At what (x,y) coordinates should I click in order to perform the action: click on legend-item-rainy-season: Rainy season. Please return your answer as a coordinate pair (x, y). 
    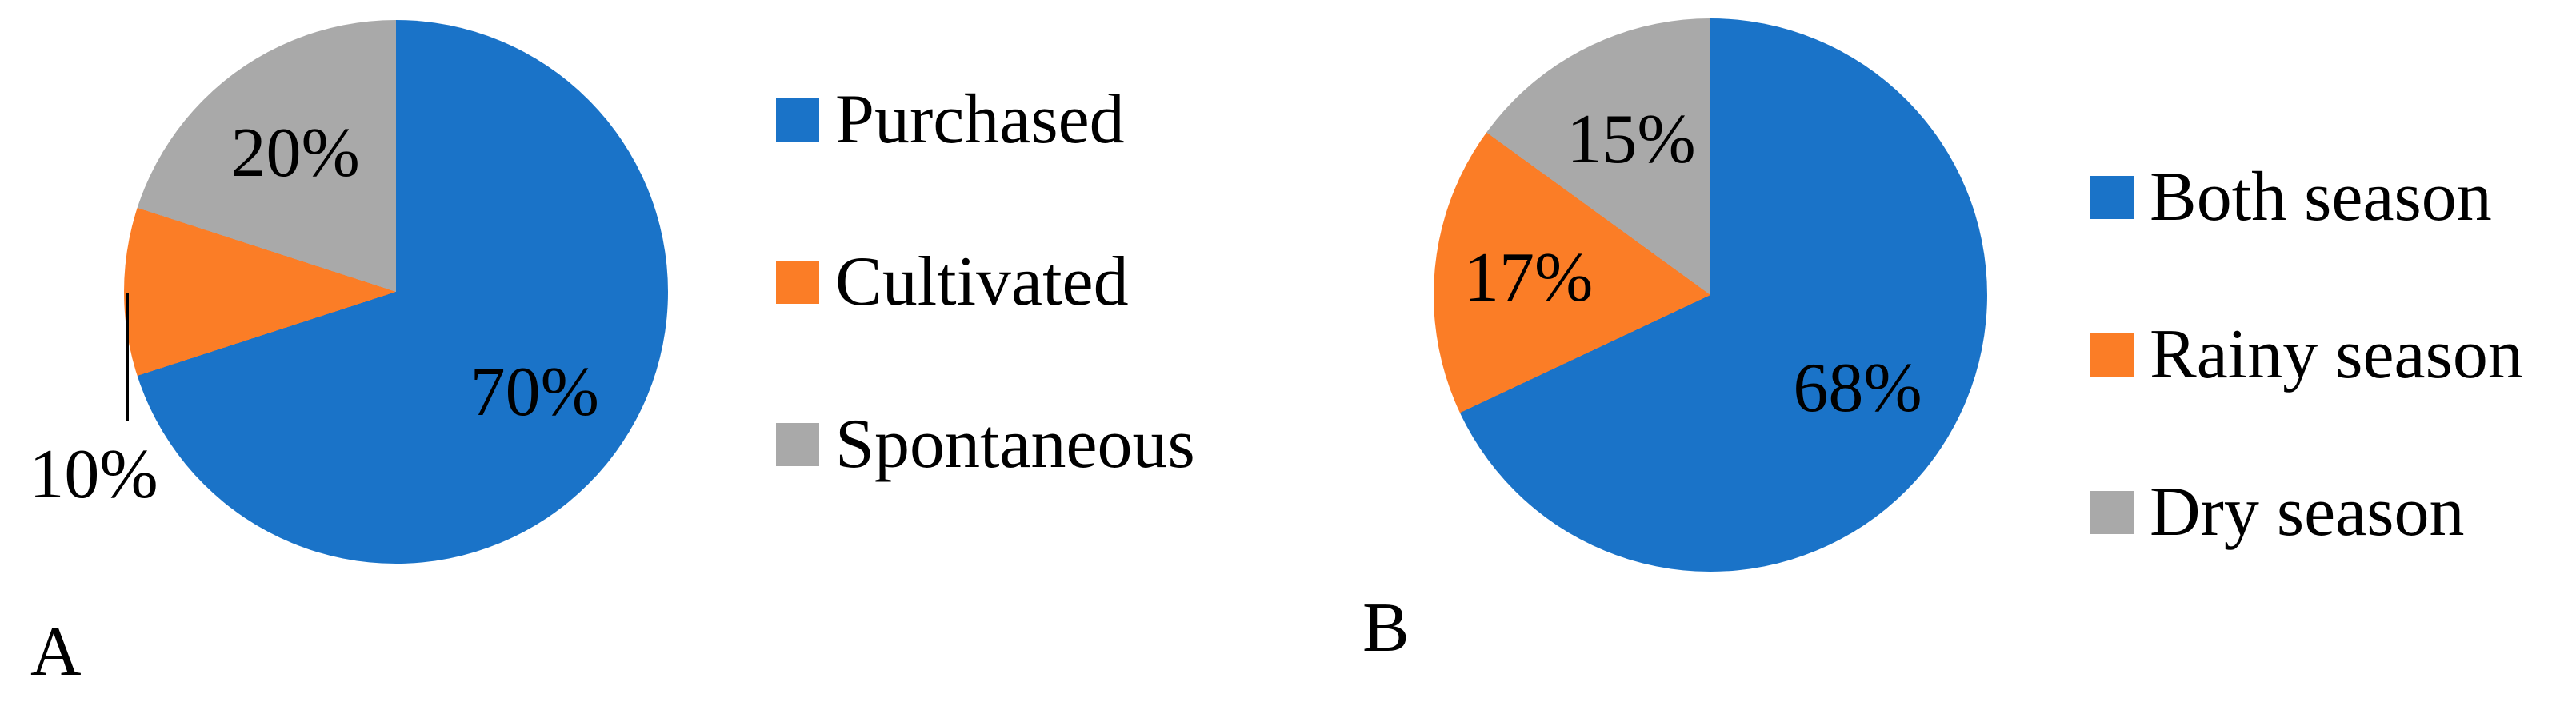
    Looking at the image, I should click on (2306, 355).